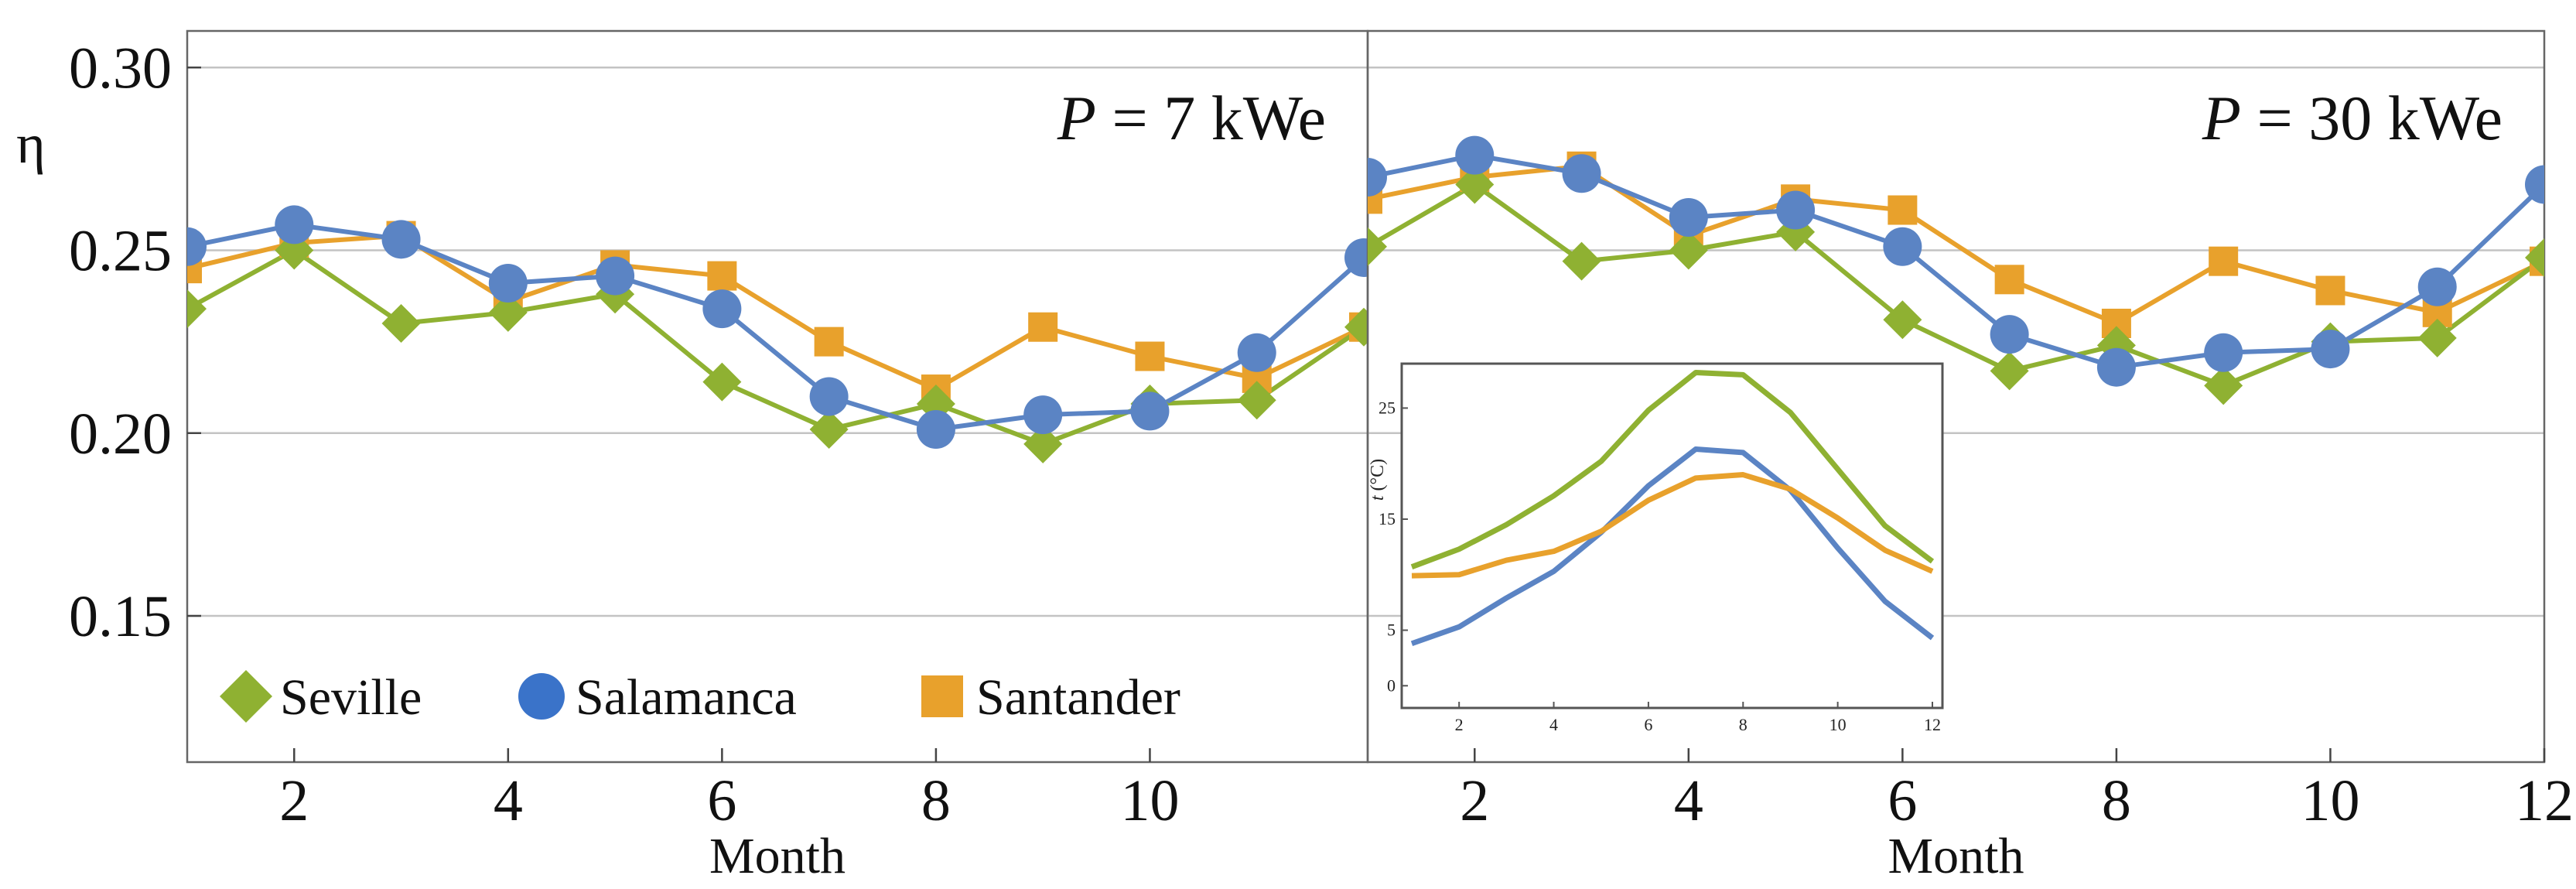 This screenshot has height=889, width=2576. I want to click on inset-line-salamanca, so click(1672, 546).